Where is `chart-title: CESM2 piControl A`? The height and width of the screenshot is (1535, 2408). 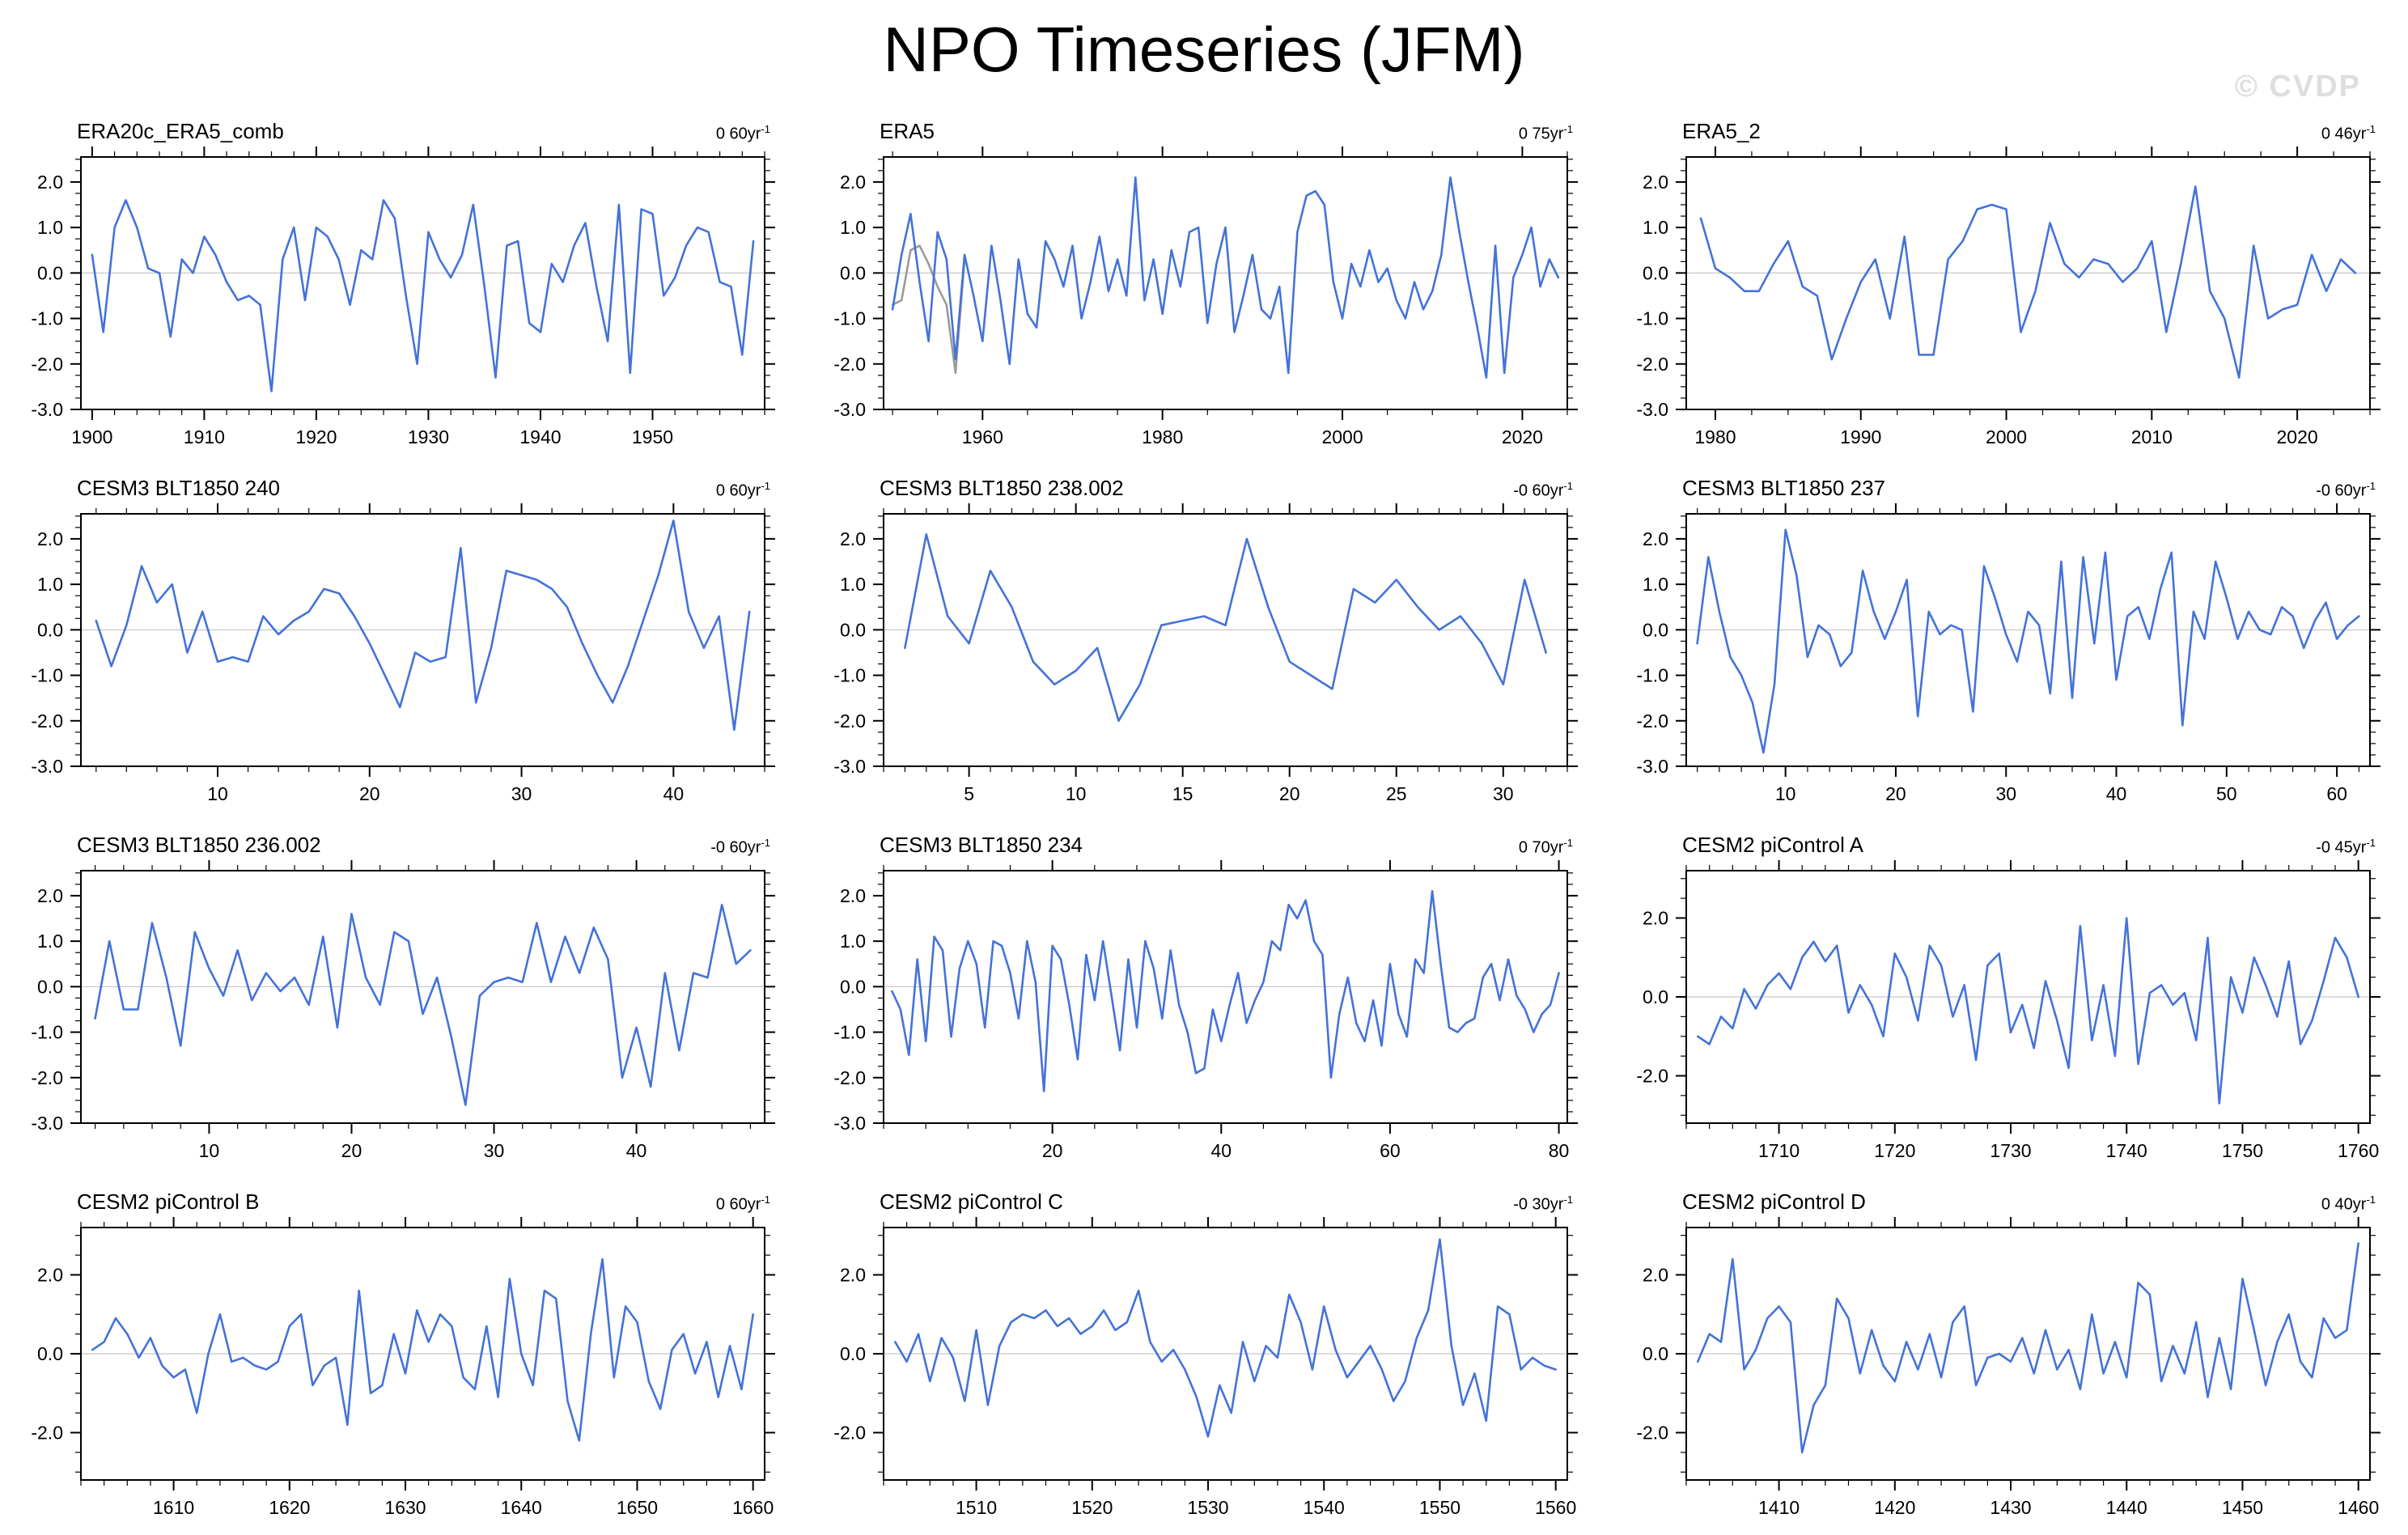 chart-title: CESM2 piControl A is located at coordinates (1773, 845).